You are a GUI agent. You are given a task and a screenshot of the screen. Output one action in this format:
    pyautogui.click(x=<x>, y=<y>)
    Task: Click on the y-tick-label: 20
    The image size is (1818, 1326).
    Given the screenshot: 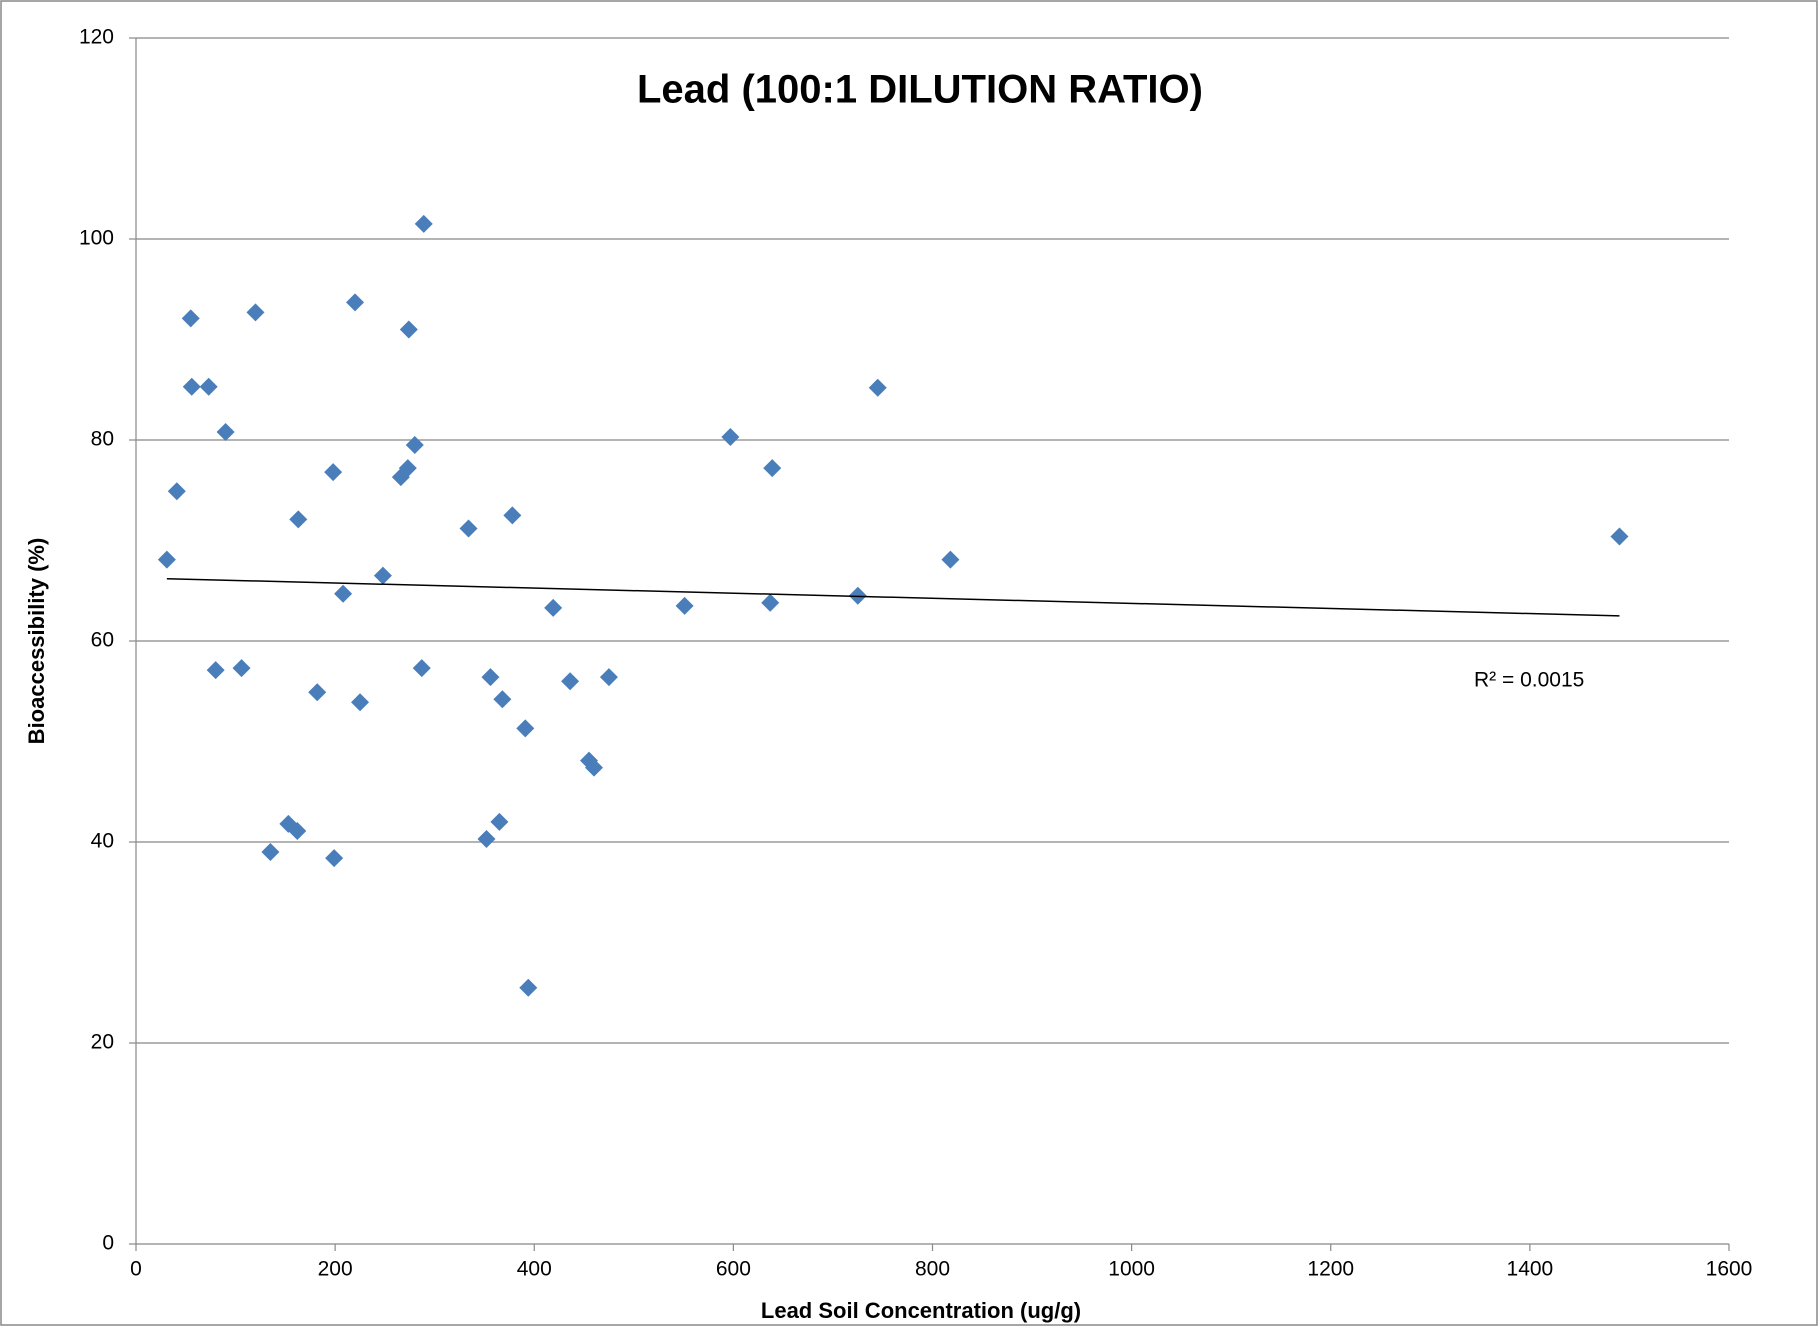 What is the action you would take?
    pyautogui.click(x=102, y=1042)
    